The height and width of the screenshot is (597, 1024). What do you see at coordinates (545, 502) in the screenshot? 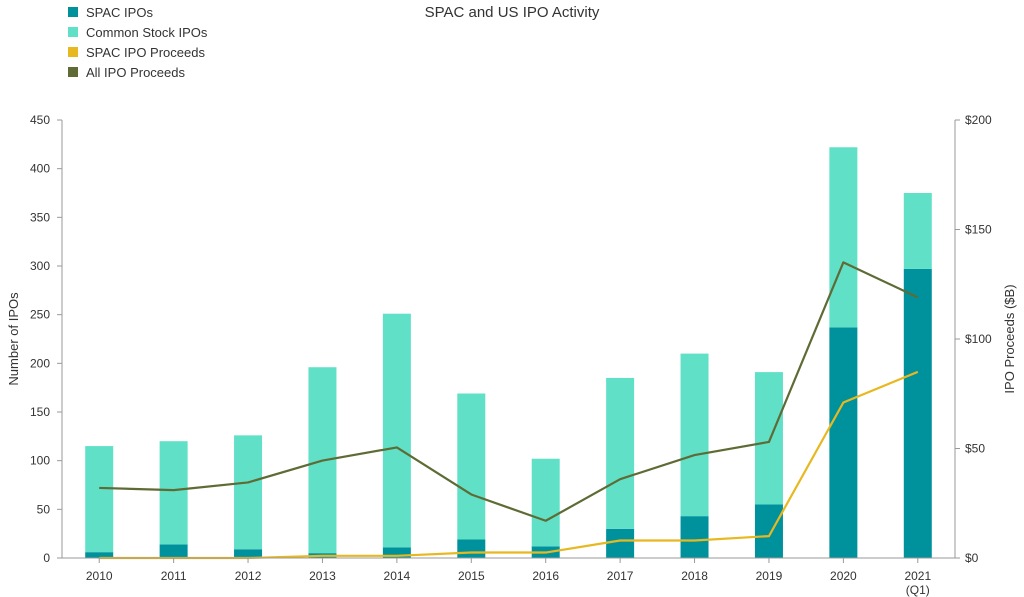
I see `bar-common-stock-ipos-2016` at bounding box center [545, 502].